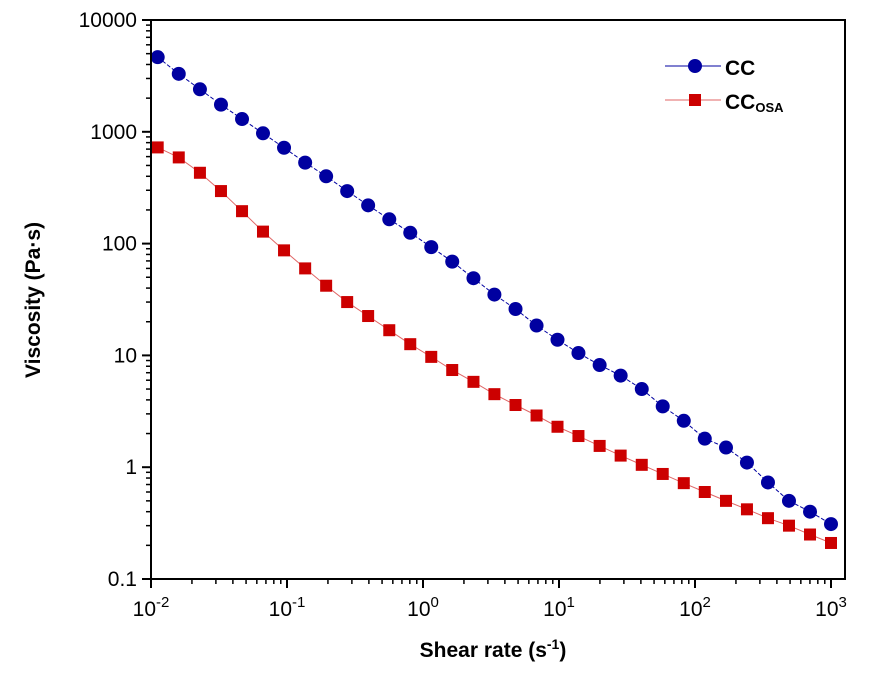 This screenshot has width=873, height=674. What do you see at coordinates (831, 607) in the screenshot?
I see `x-tick-label: 10³` at bounding box center [831, 607].